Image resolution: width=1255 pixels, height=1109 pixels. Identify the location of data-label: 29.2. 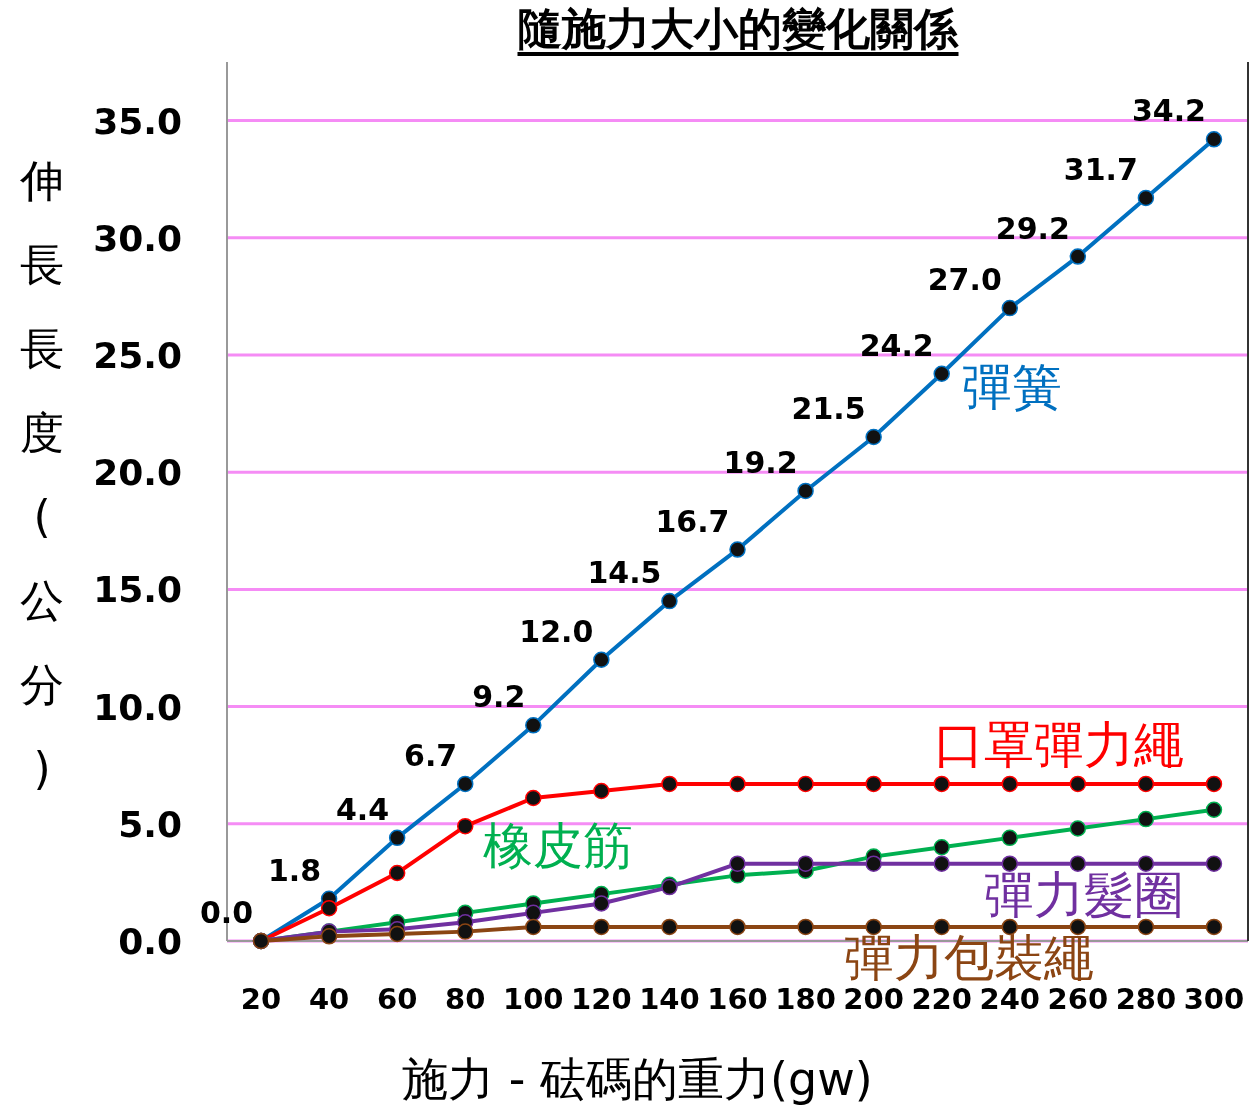
(1032, 228).